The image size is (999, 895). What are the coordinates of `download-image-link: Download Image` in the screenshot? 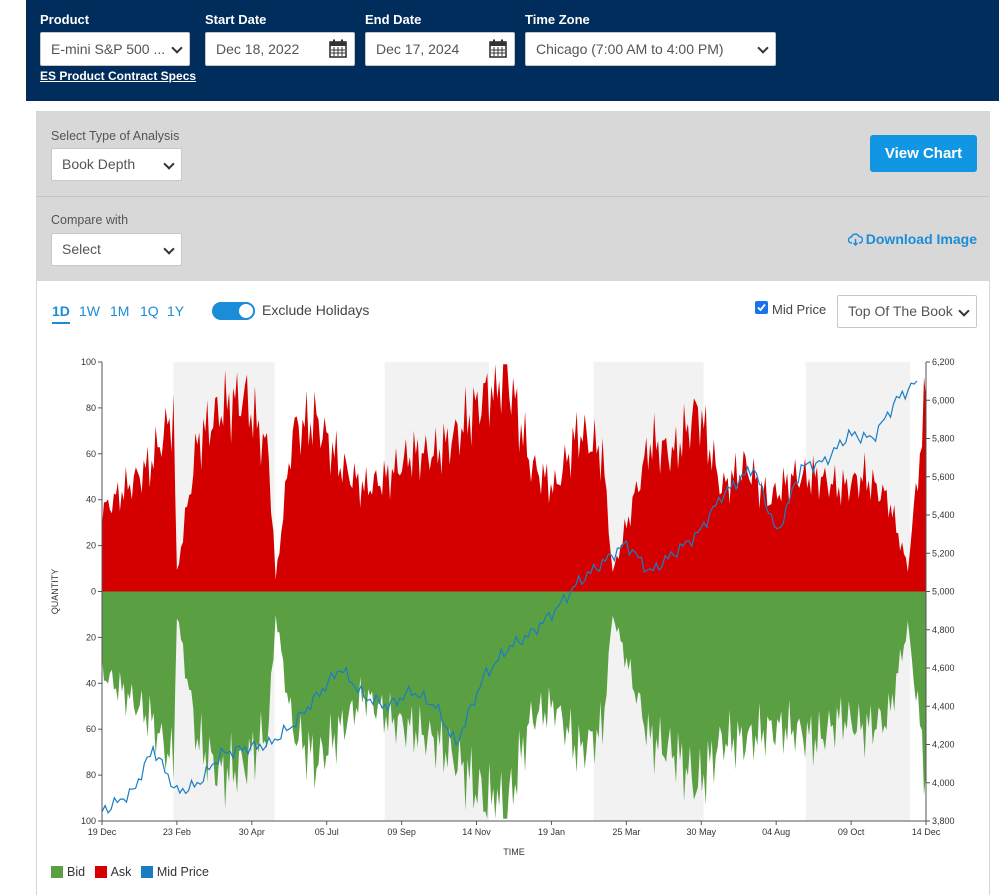 It's located at (912, 239).